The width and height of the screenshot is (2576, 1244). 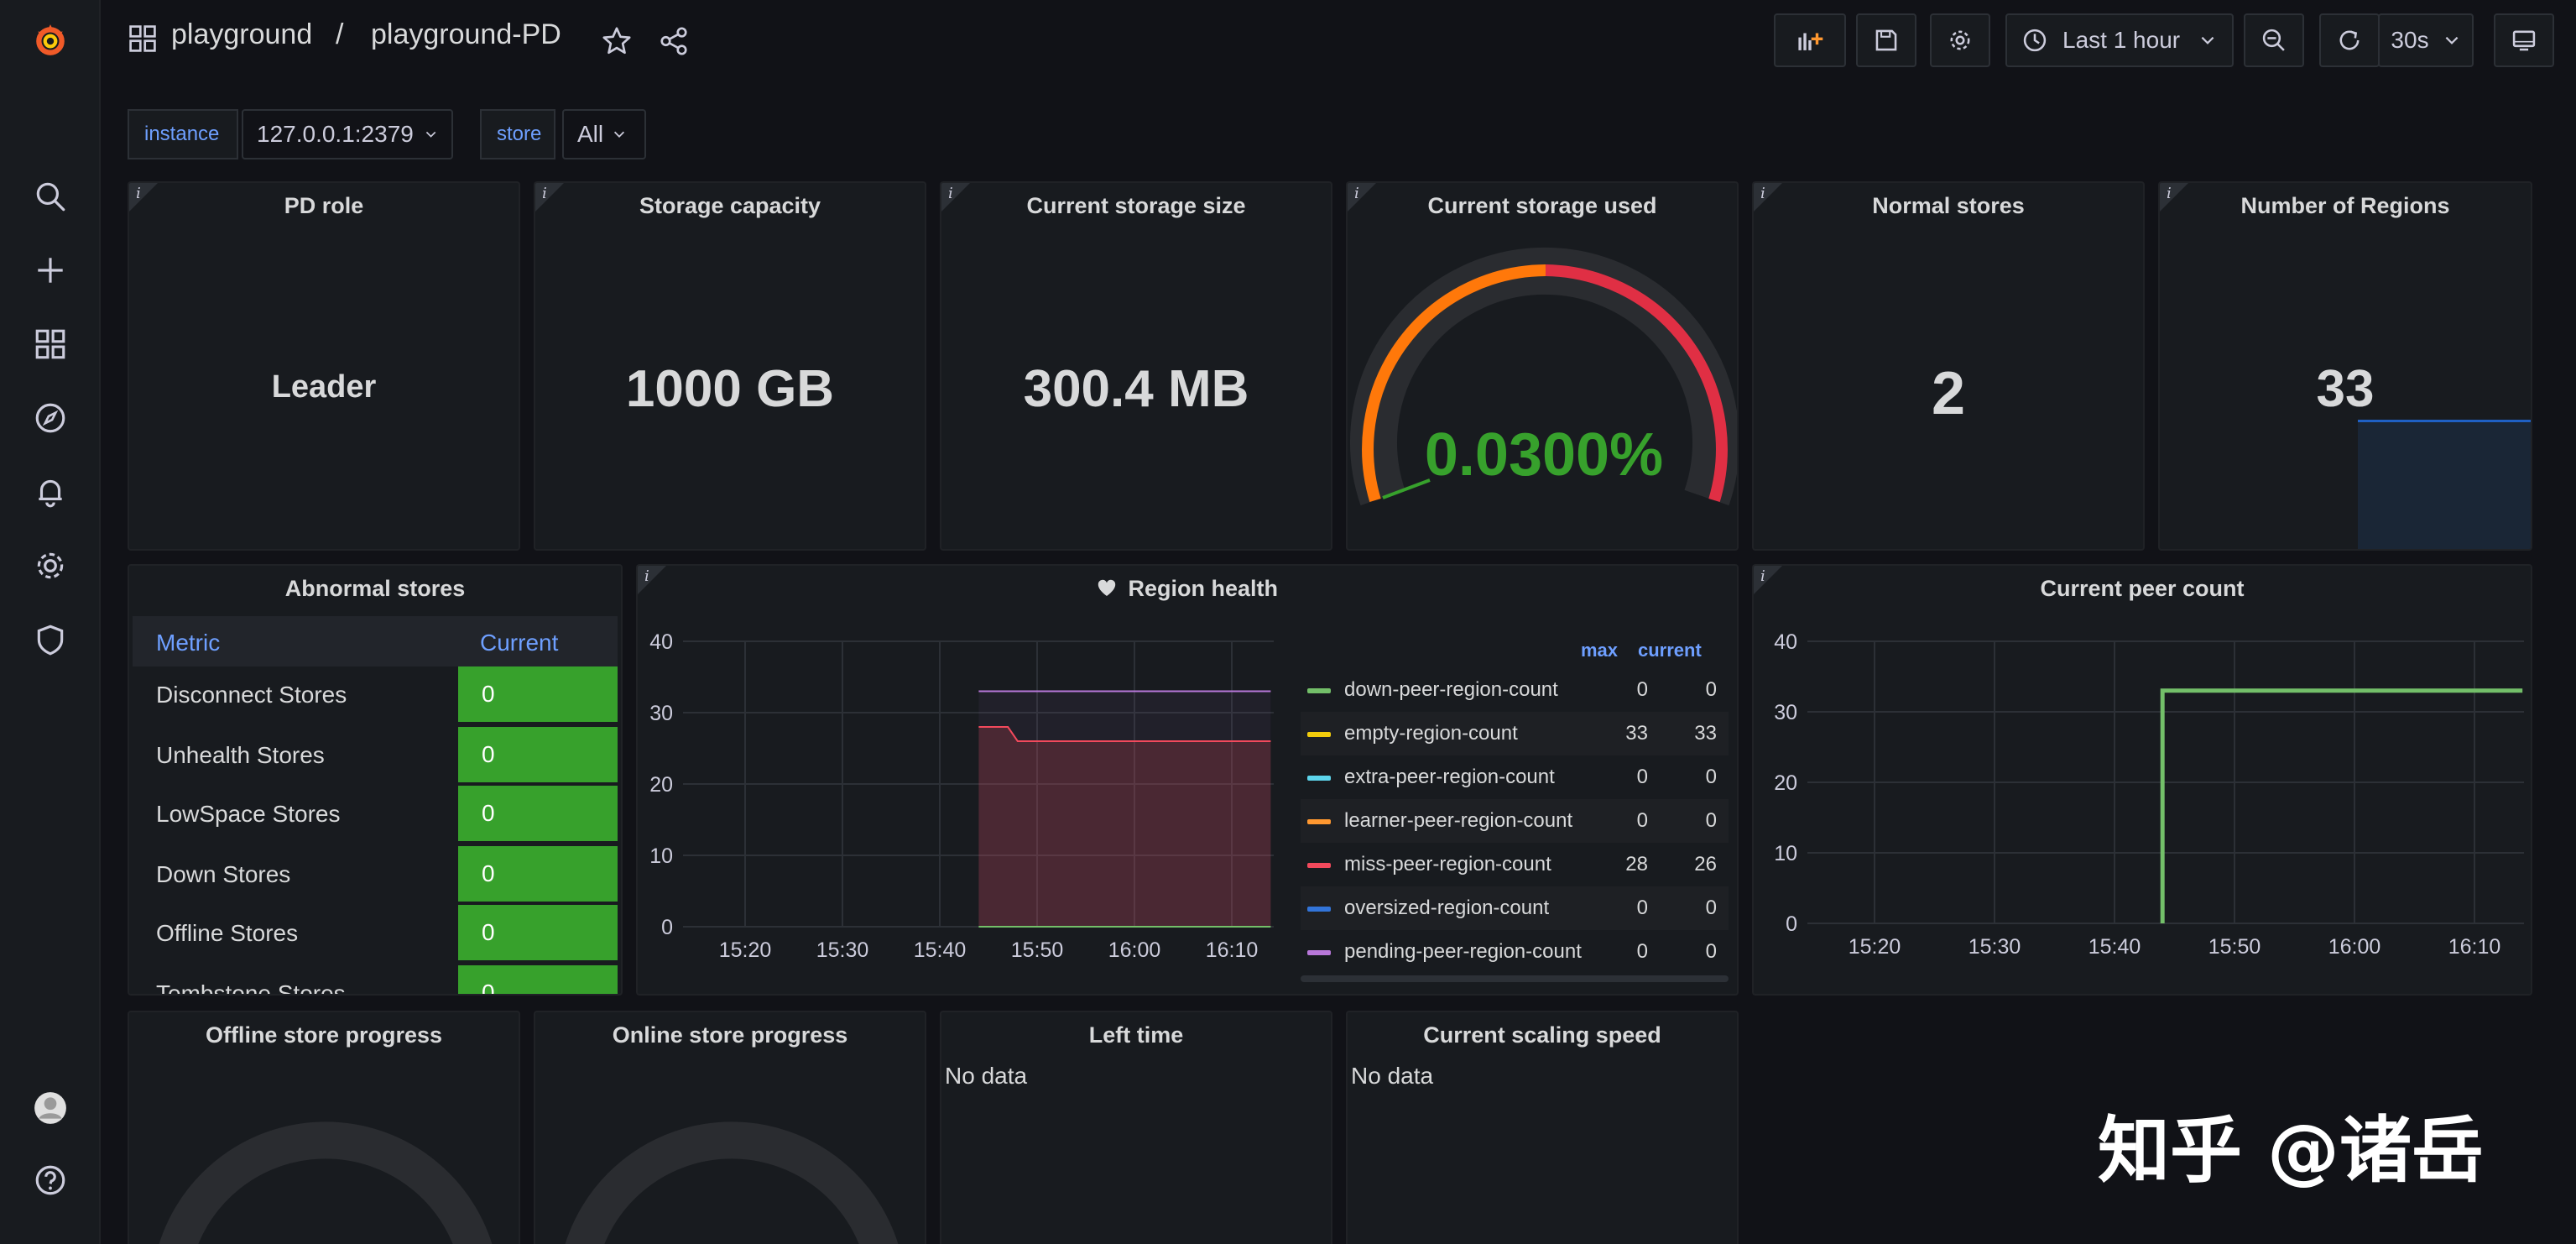 I want to click on row-metric: Down Stores, so click(x=223, y=874).